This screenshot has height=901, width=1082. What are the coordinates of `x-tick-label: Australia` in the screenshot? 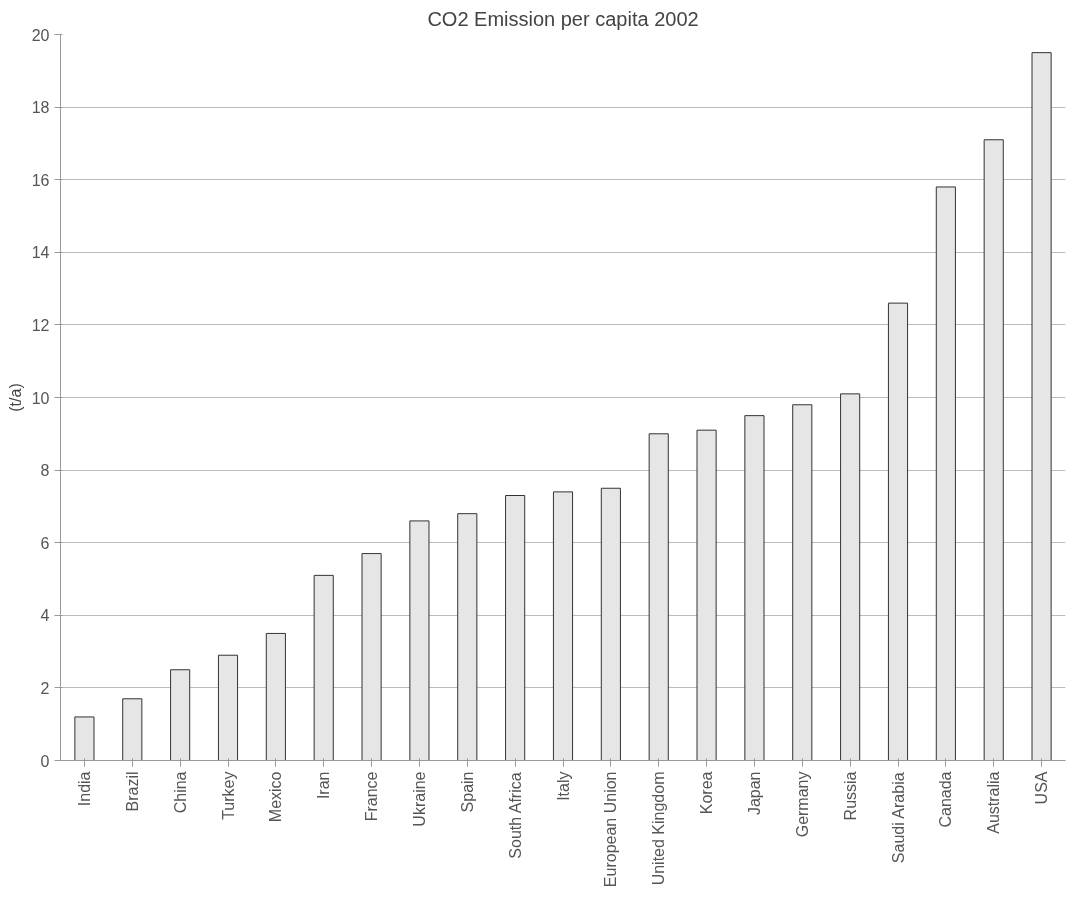 It's located at (994, 802).